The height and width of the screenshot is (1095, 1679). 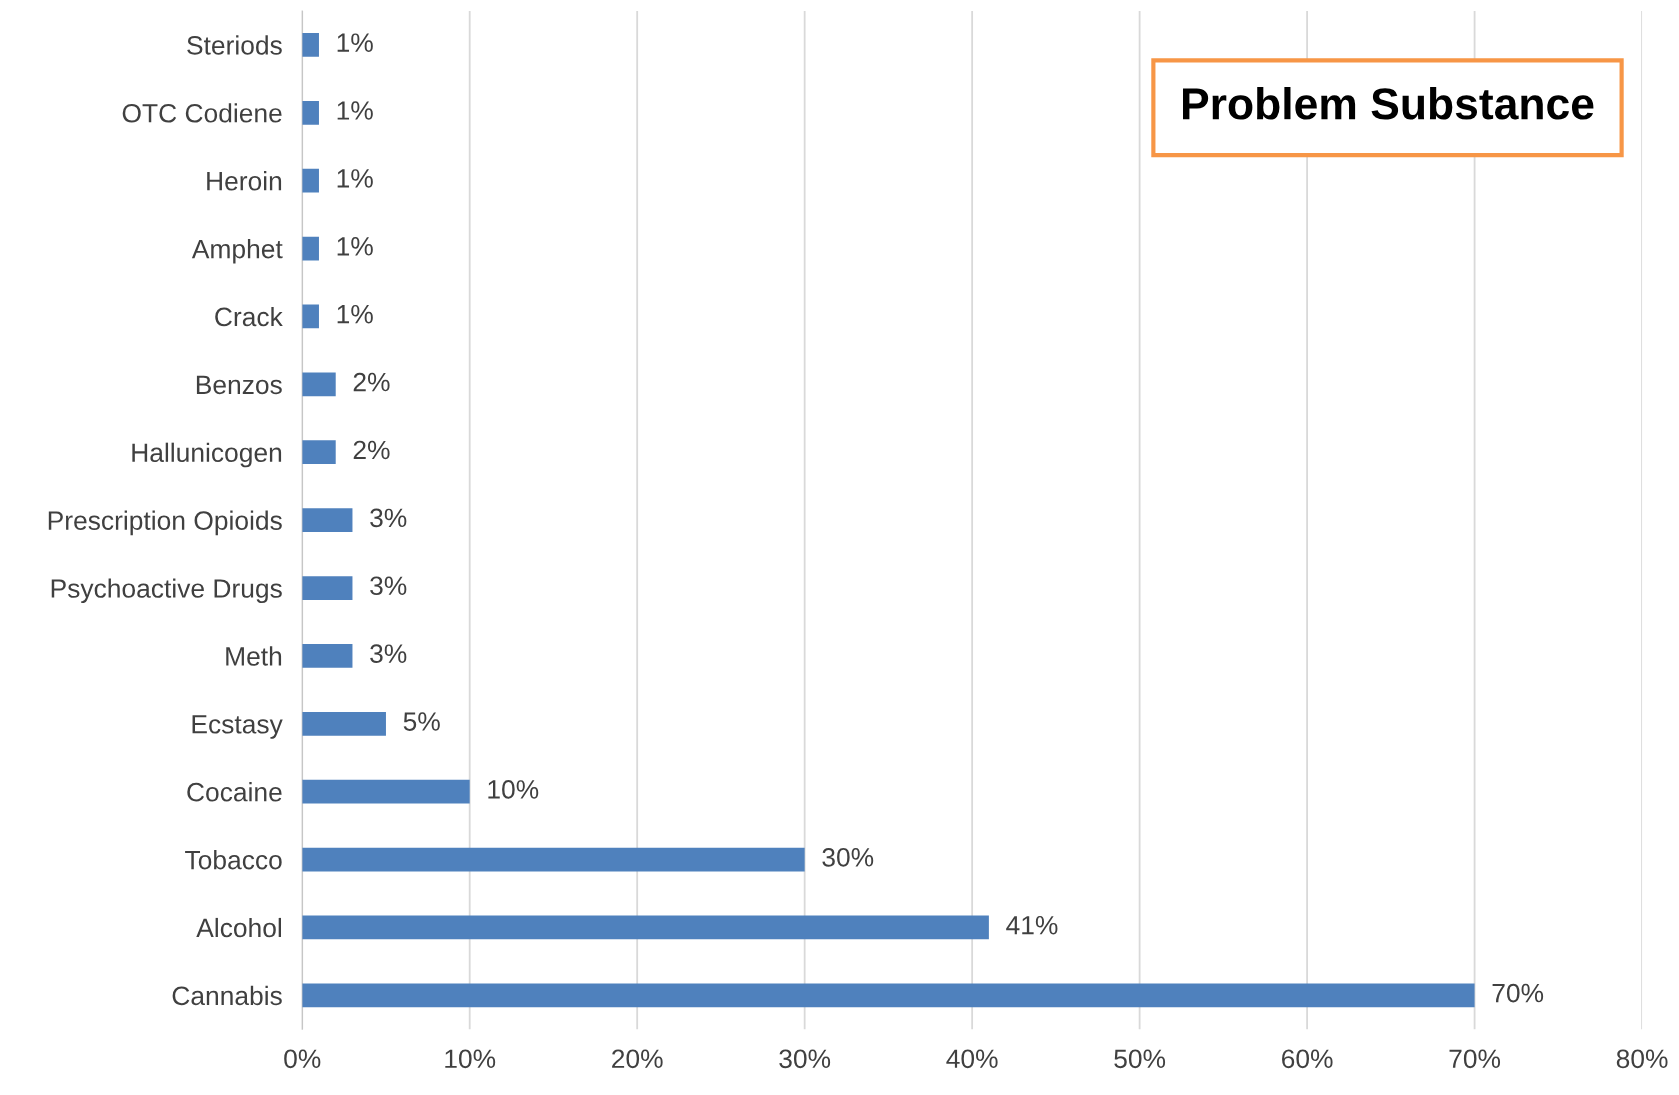 What do you see at coordinates (513, 789) in the screenshot?
I see `data-label: 10%` at bounding box center [513, 789].